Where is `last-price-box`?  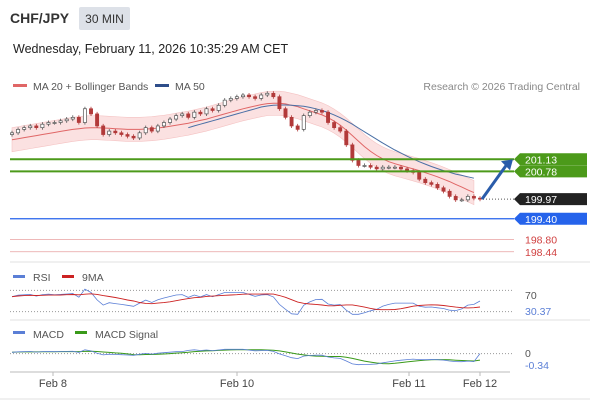
last-price-box is located at coordinates (550, 199).